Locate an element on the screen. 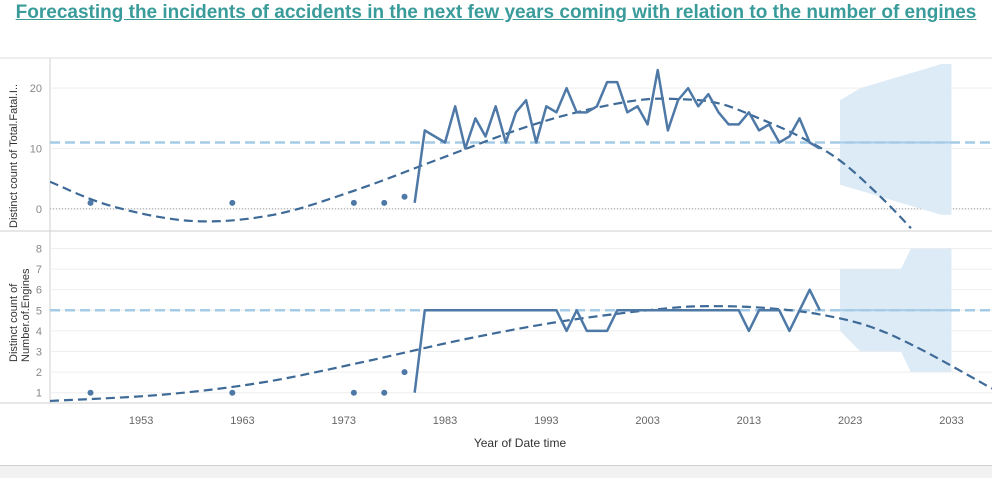 This screenshot has height=478, width=992. data-point-bottom-1962 is located at coordinates (232, 392).